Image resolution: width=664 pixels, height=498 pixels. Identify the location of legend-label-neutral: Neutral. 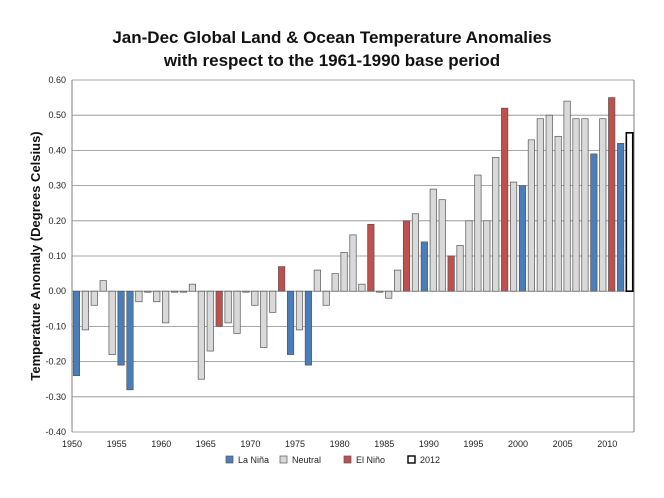
(306, 460).